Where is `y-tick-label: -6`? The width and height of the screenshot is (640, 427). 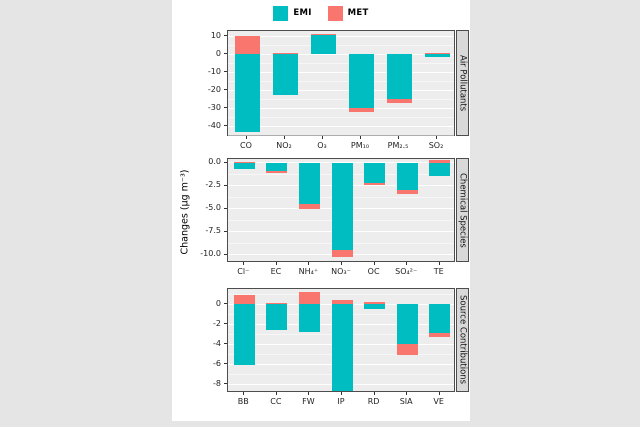 y-tick-label: -6 is located at coordinates (217, 363).